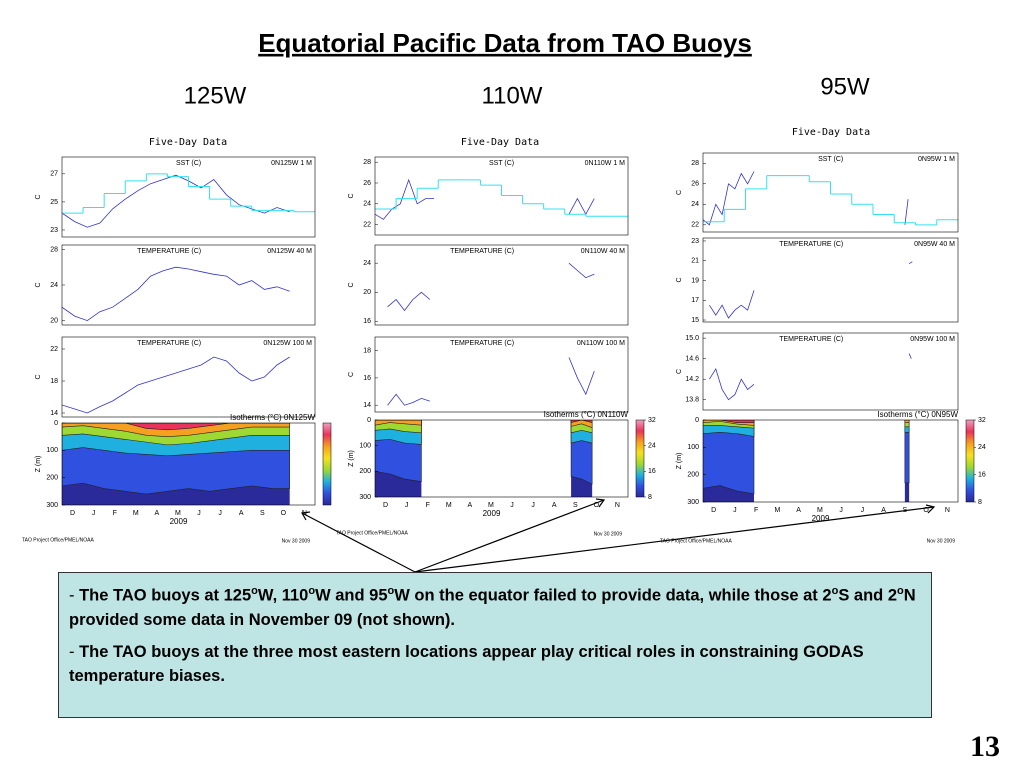 The height and width of the screenshot is (768, 1024). What do you see at coordinates (262, 513) in the screenshot?
I see `x-tick-label: S` at bounding box center [262, 513].